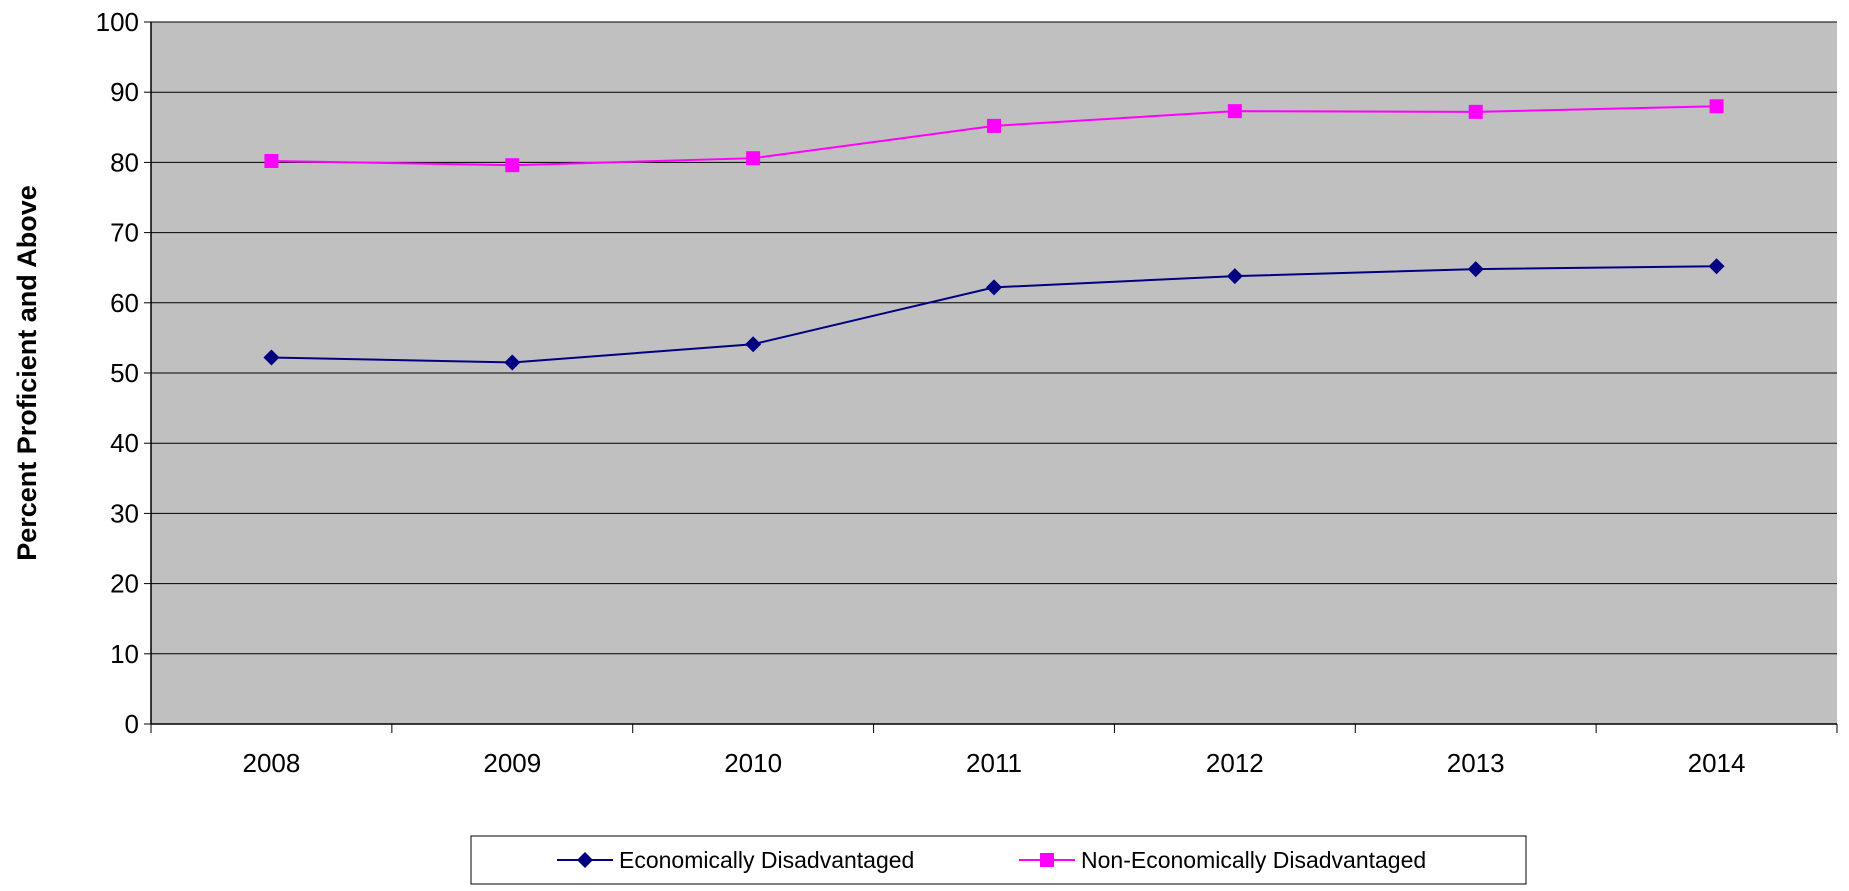 This screenshot has height=891, width=1849. What do you see at coordinates (132, 724) in the screenshot?
I see `y-tick-label: 0` at bounding box center [132, 724].